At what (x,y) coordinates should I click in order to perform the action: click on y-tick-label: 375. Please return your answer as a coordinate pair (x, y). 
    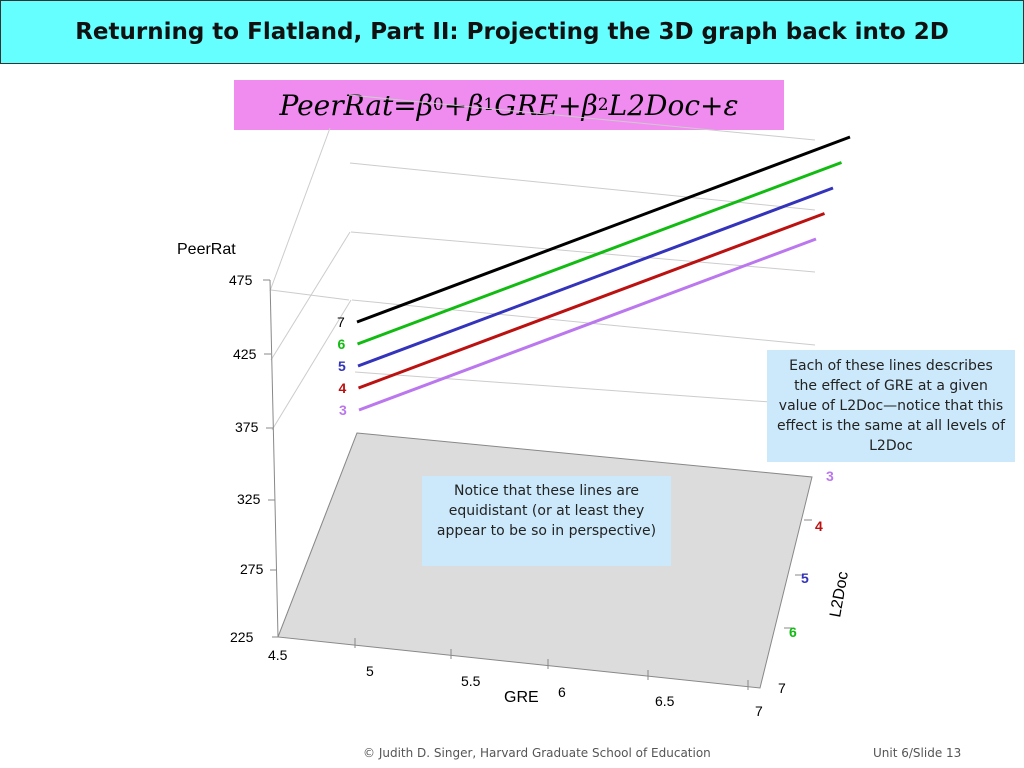
    Looking at the image, I should click on (247, 427).